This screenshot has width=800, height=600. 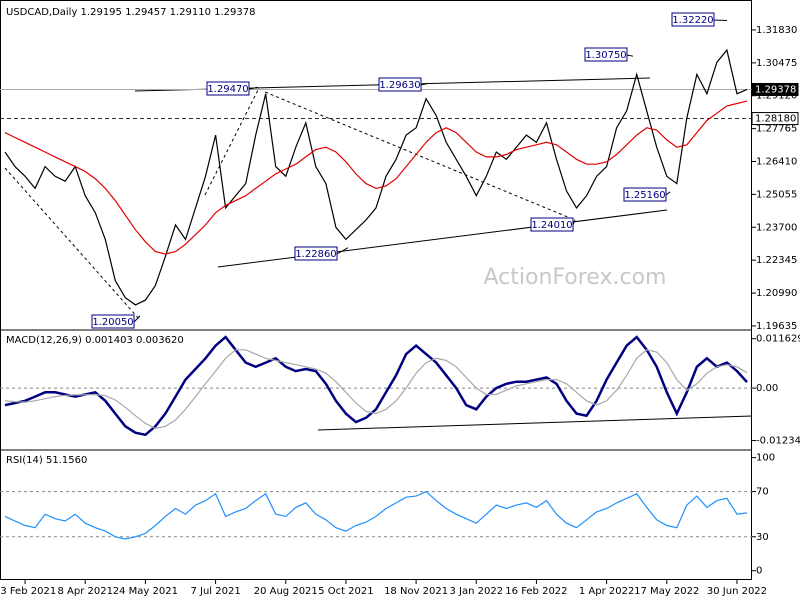 I want to click on annotation-label: 1.30750, so click(x=605, y=55).